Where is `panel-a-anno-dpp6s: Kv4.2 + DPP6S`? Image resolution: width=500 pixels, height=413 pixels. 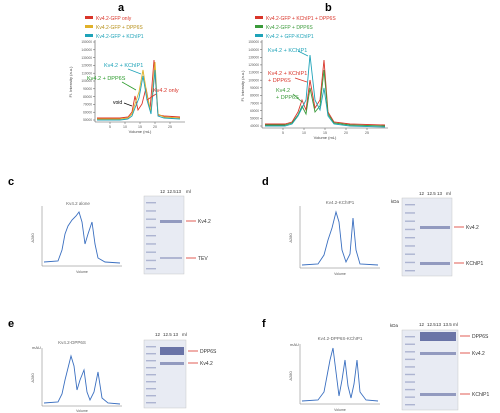 panel-a-anno-dpp6s: Kv4.2 + DPP6S is located at coordinates (106, 79).